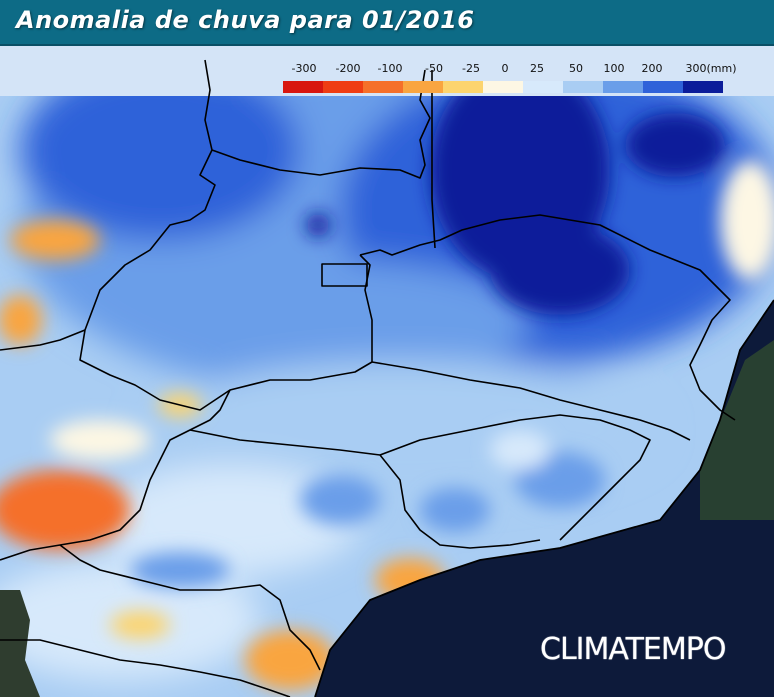  What do you see at coordinates (471, 68) in the screenshot?
I see `legend-label: -25` at bounding box center [471, 68].